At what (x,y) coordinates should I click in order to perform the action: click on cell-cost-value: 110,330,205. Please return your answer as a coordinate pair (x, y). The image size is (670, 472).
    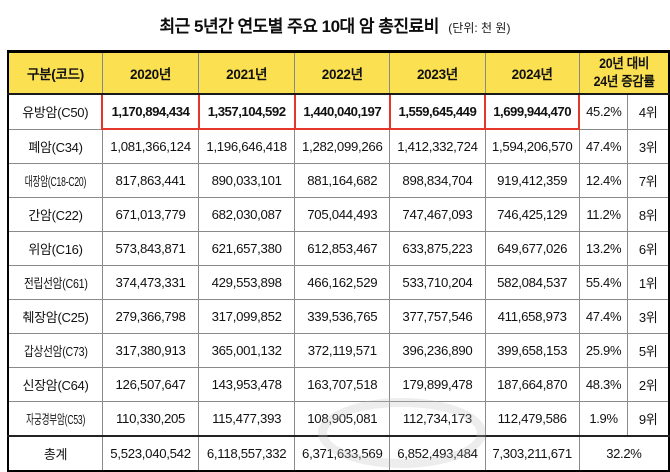
    Looking at the image, I should click on (150, 419).